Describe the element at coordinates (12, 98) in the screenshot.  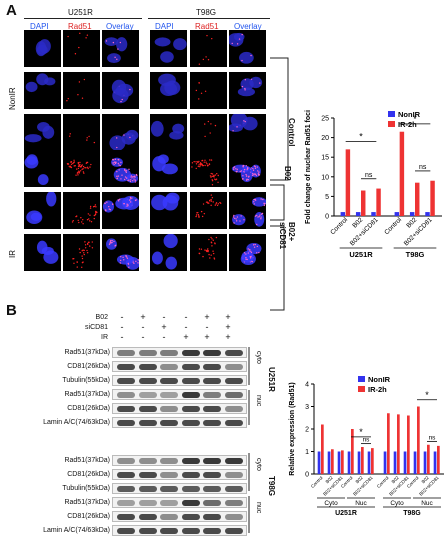
I see `side-label-nonir: NonIR` at that location.